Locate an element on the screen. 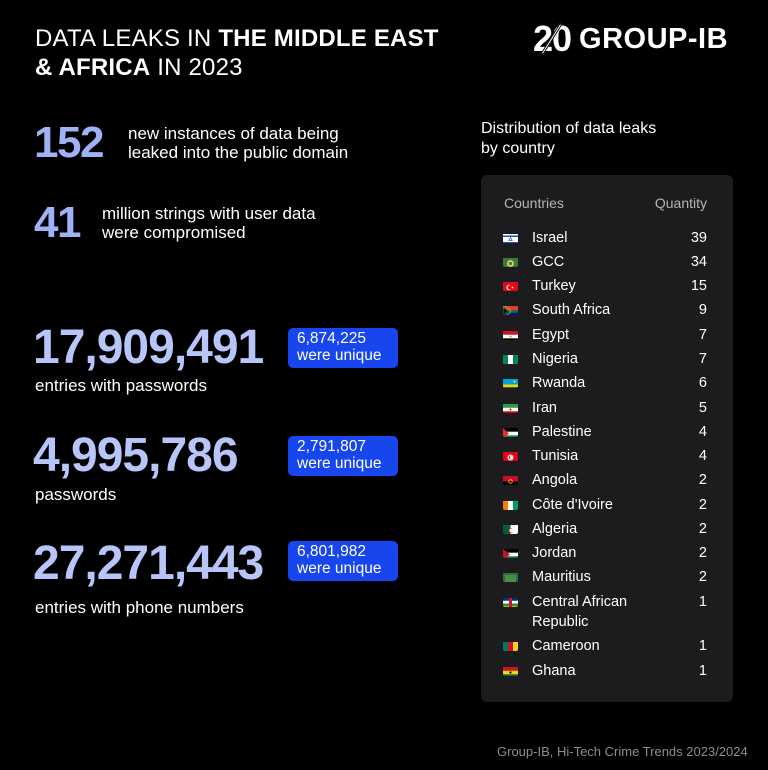 Image resolution: width=768 pixels, height=770 pixels. palestine-flag-icon is located at coordinates (510, 431).